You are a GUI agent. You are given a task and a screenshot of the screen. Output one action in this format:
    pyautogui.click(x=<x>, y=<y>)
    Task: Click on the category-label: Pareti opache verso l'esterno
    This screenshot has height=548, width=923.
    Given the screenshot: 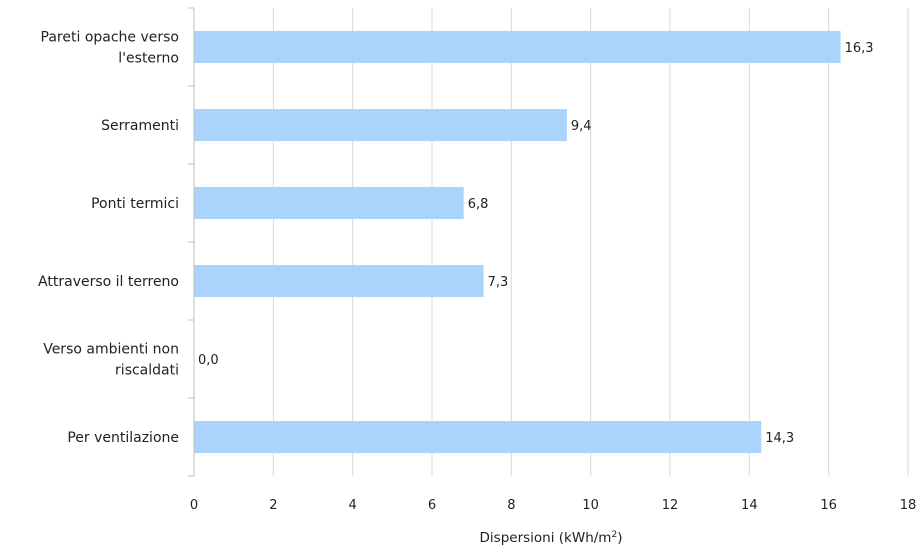 What is the action you would take?
    pyautogui.click(x=110, y=48)
    